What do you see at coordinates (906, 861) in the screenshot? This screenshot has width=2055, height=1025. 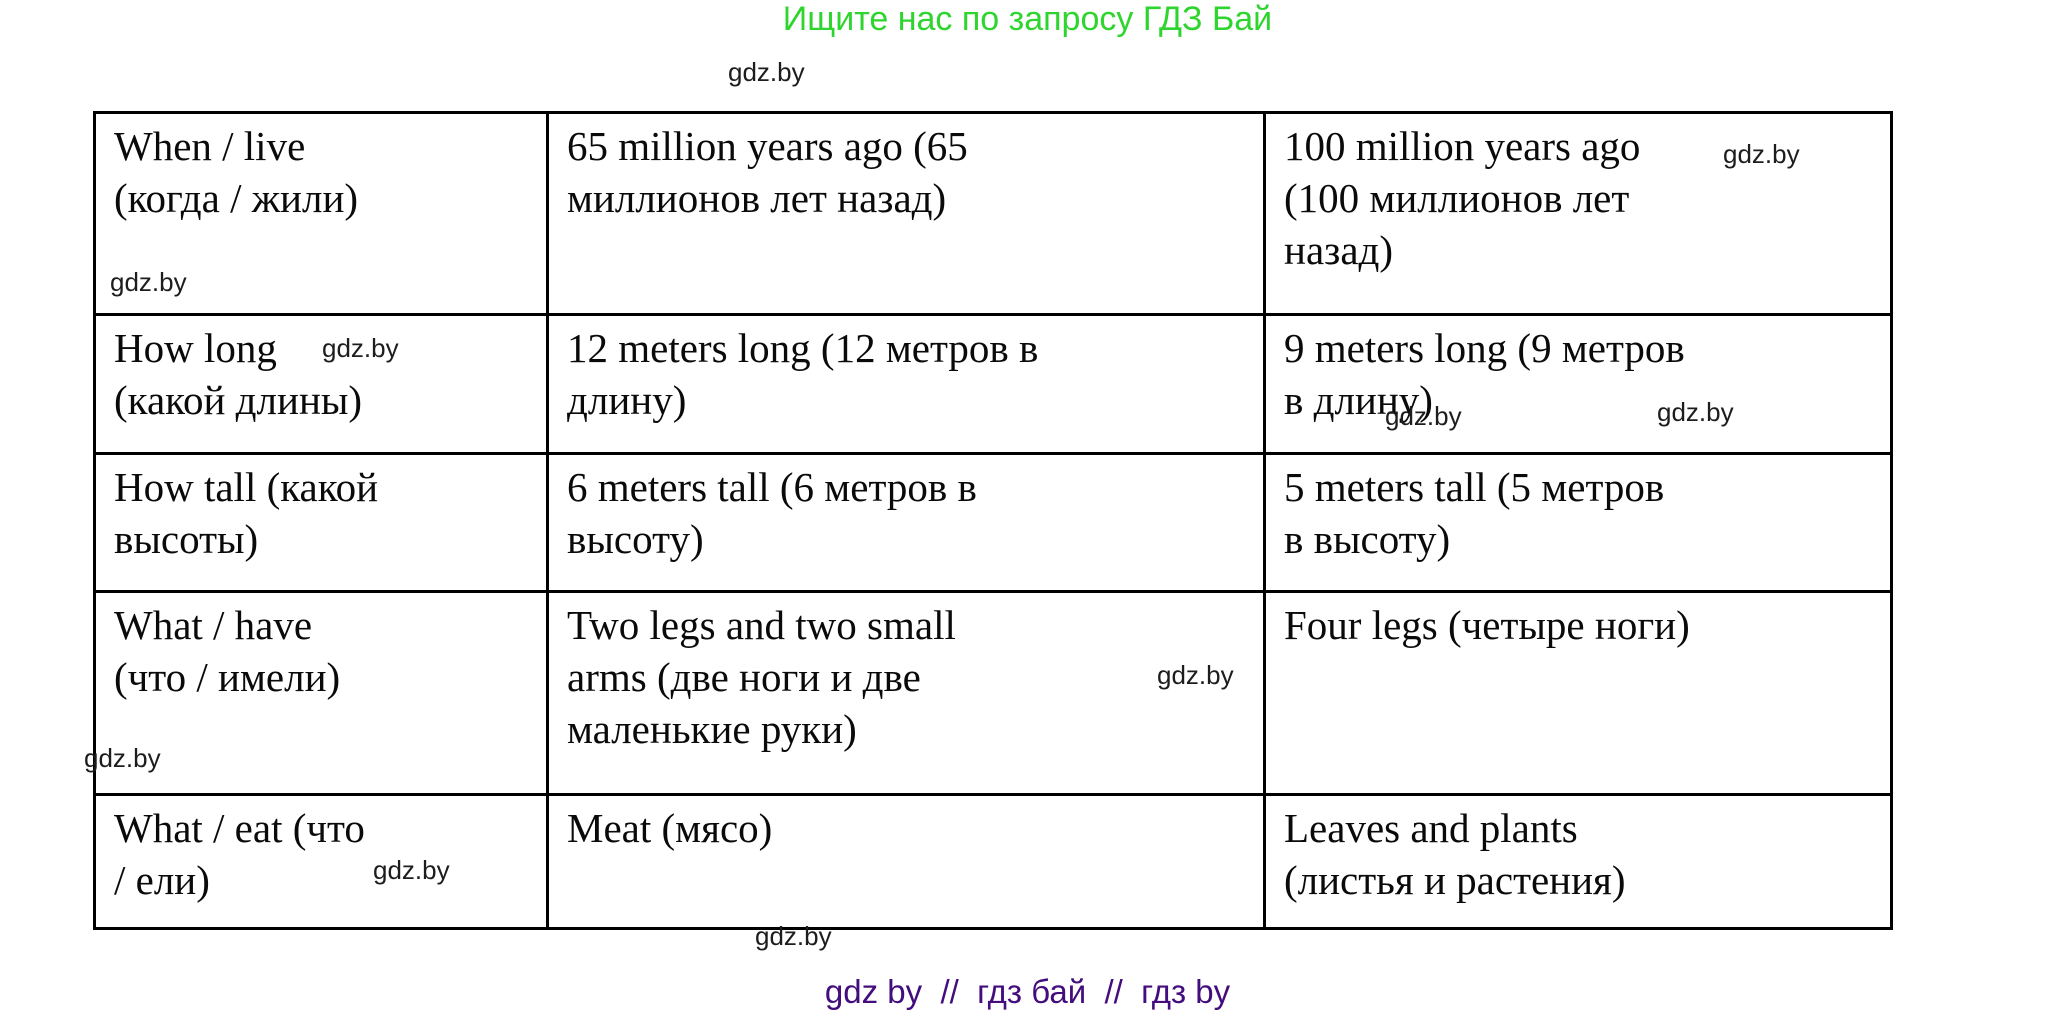 I see `answer-a-cell: Meat (мясо)` at bounding box center [906, 861].